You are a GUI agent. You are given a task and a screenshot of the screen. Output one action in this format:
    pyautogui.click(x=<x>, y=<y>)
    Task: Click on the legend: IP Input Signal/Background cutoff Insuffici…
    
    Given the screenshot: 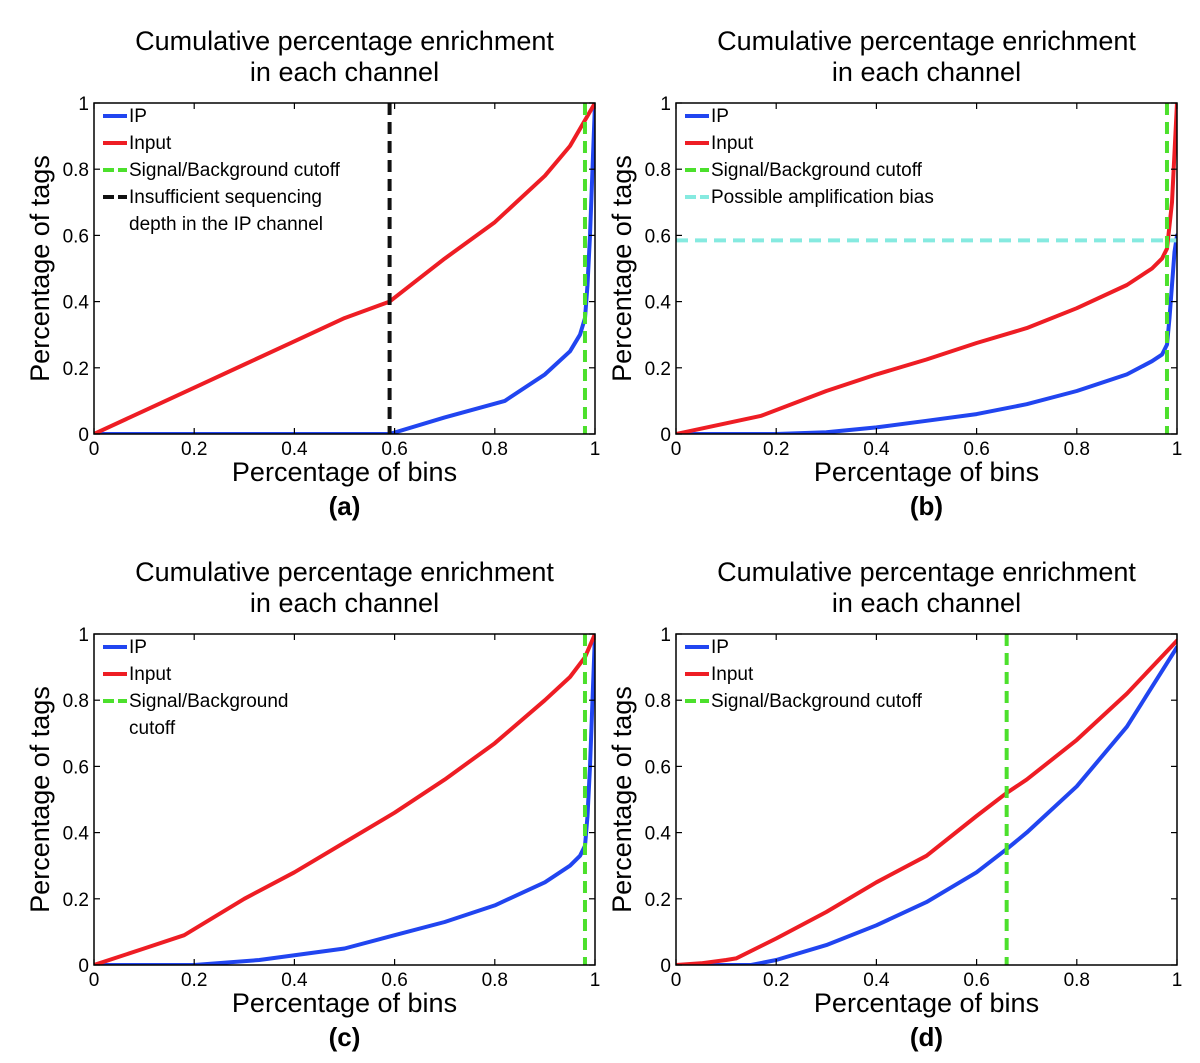 What is the action you would take?
    pyautogui.click(x=222, y=170)
    